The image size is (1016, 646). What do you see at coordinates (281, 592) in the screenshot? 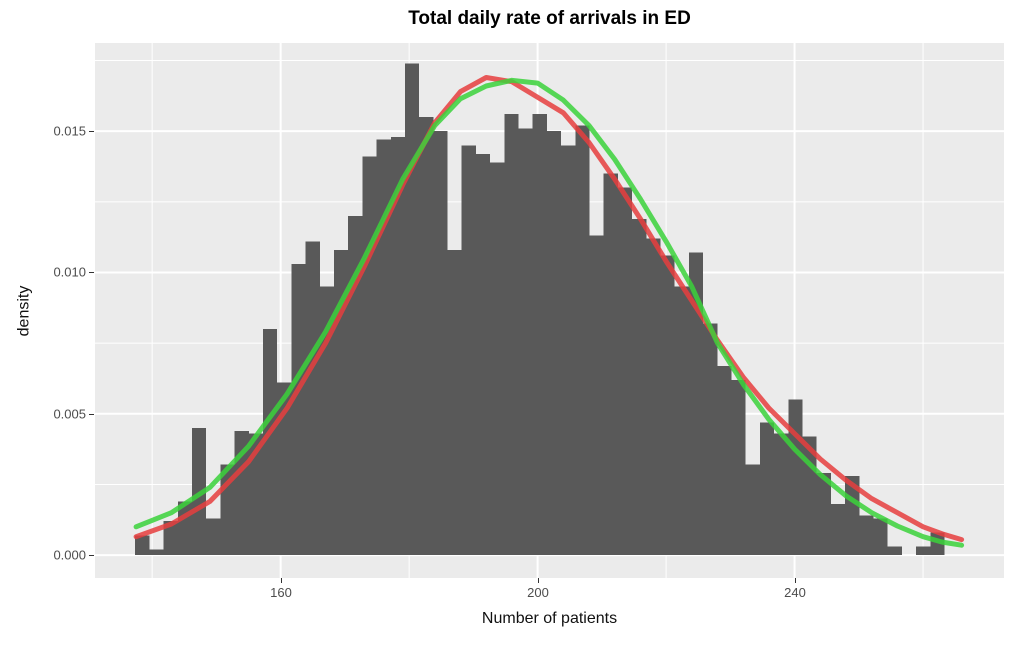
I see `x-axis-tick-label: 160` at bounding box center [281, 592].